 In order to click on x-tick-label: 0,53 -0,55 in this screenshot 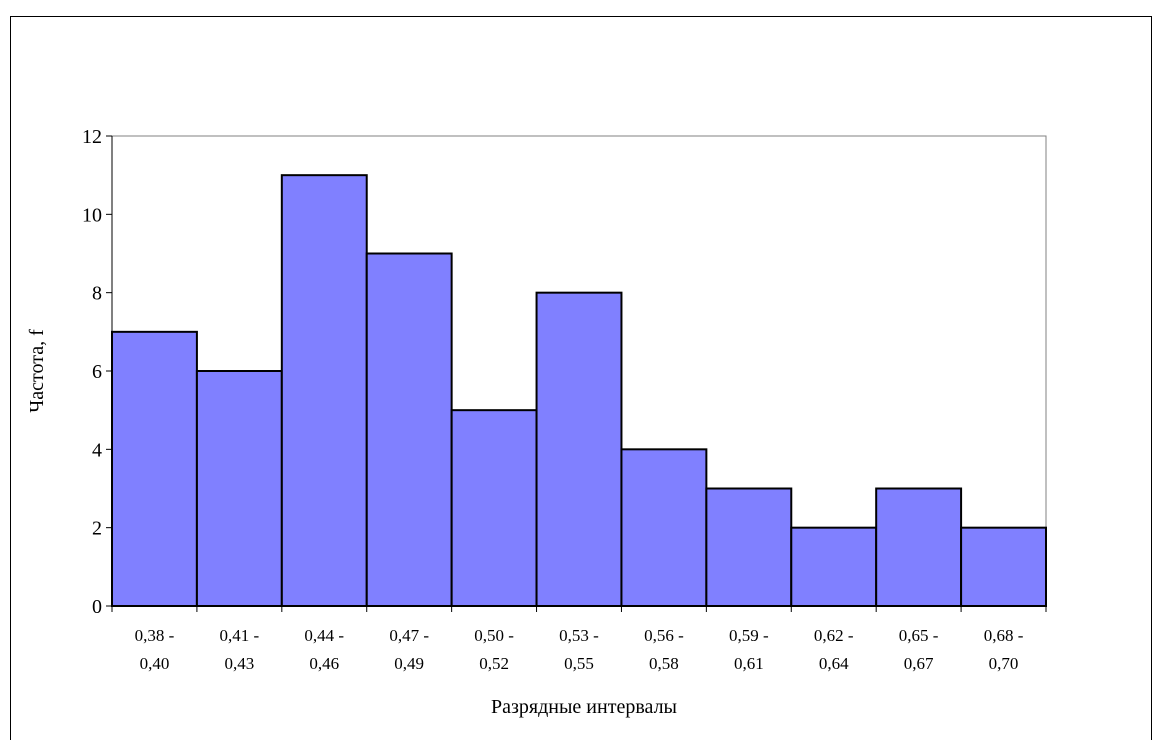, I will do `click(579, 649)`.